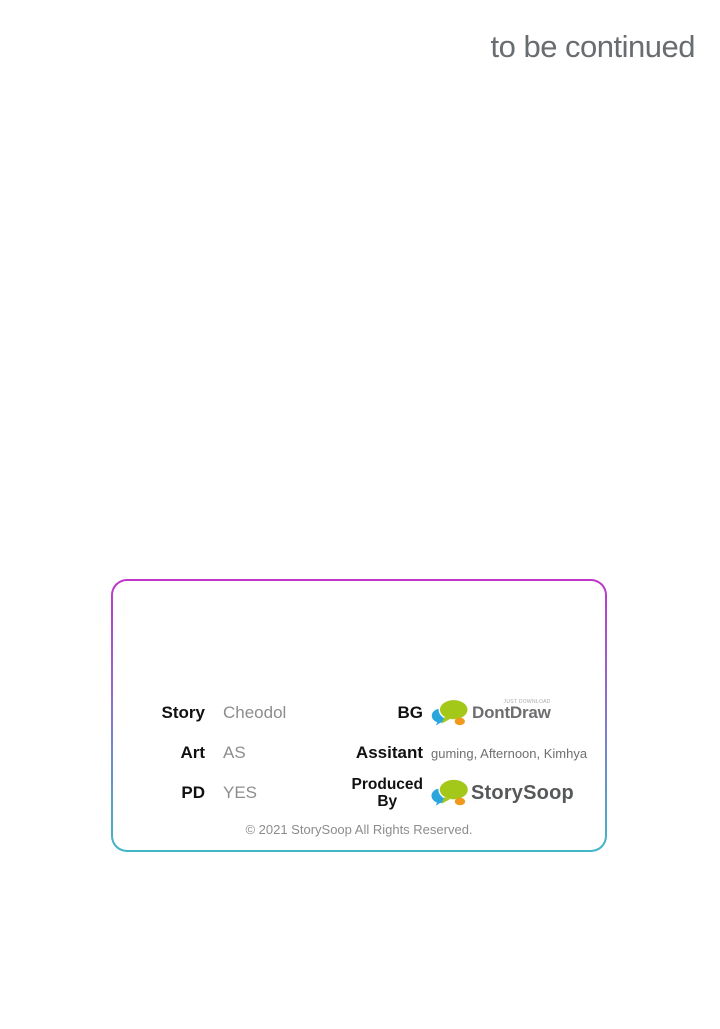  I want to click on credit-value-assistant: guming, Afternoon, Kimhya, so click(509, 753).